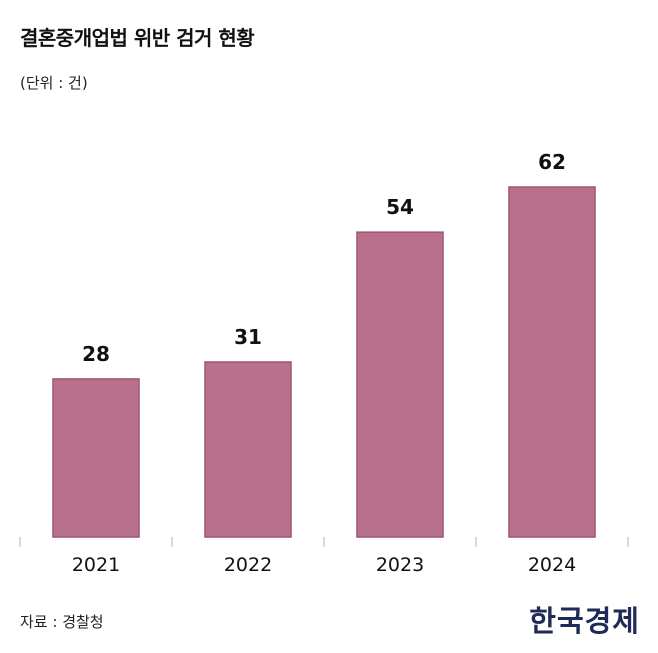 This screenshot has height=653, width=658. I want to click on x-tick-label-2021: 2021, so click(96, 565).